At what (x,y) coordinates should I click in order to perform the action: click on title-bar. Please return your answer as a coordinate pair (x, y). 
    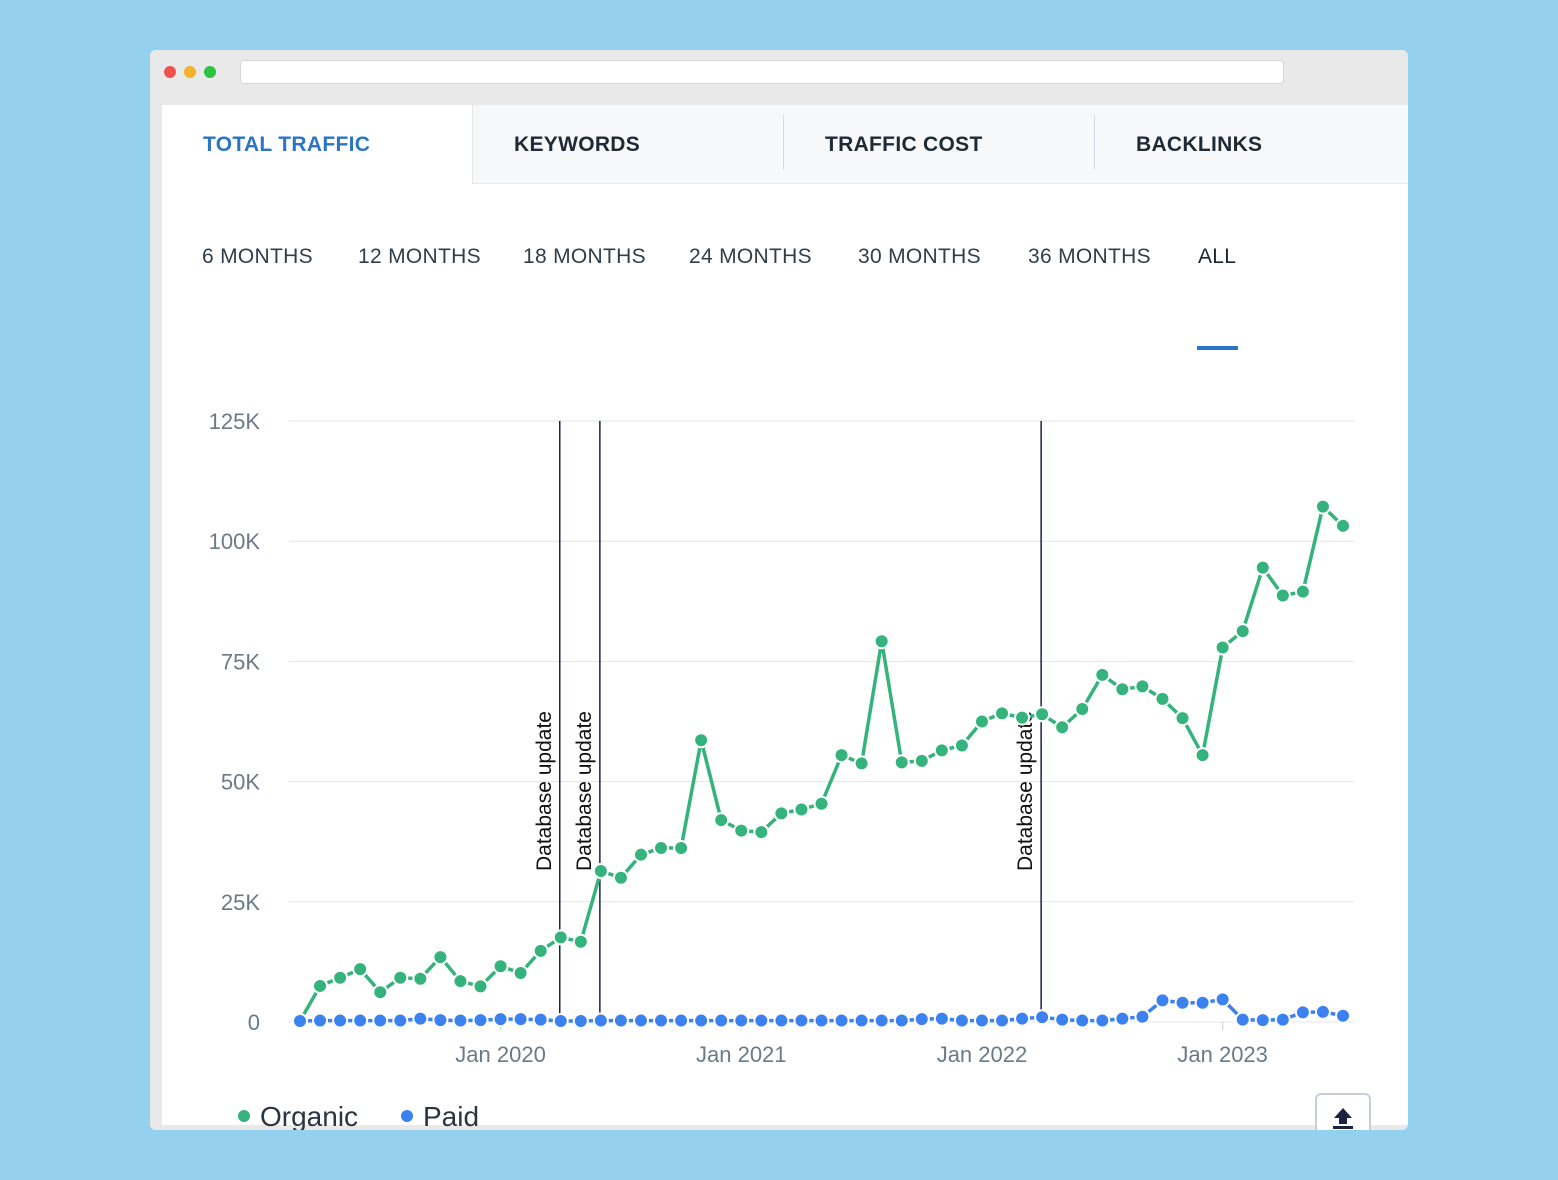
    Looking at the image, I should click on (779, 72).